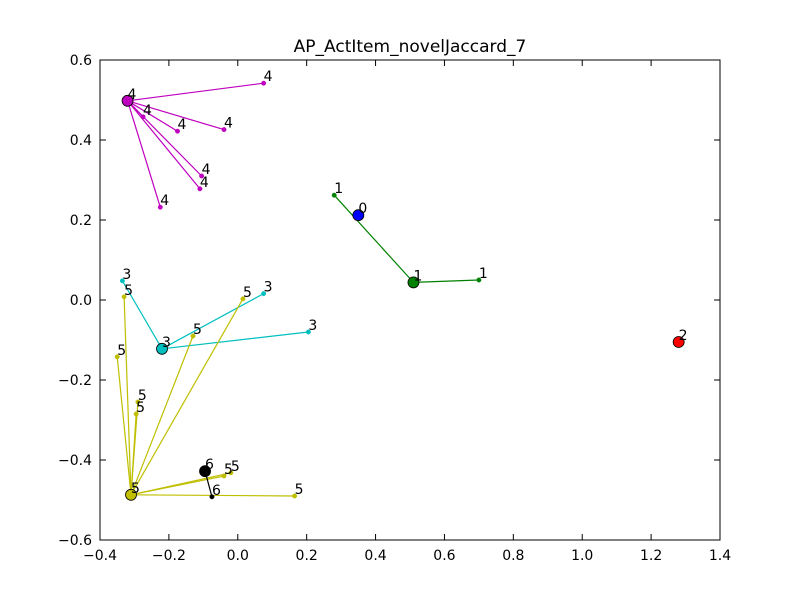  Describe the element at coordinates (75, 541) in the screenshot. I see `y-tick-label: −0.6` at that location.